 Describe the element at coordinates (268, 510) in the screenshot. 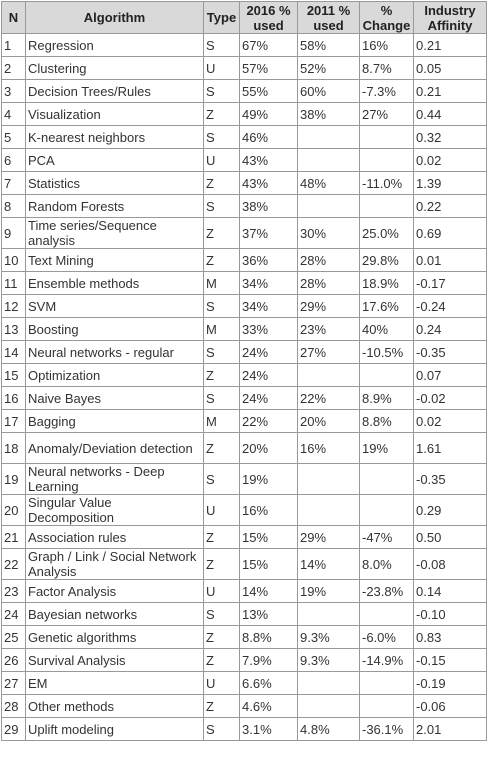

I see `cell-2016-used: 16%` at that location.